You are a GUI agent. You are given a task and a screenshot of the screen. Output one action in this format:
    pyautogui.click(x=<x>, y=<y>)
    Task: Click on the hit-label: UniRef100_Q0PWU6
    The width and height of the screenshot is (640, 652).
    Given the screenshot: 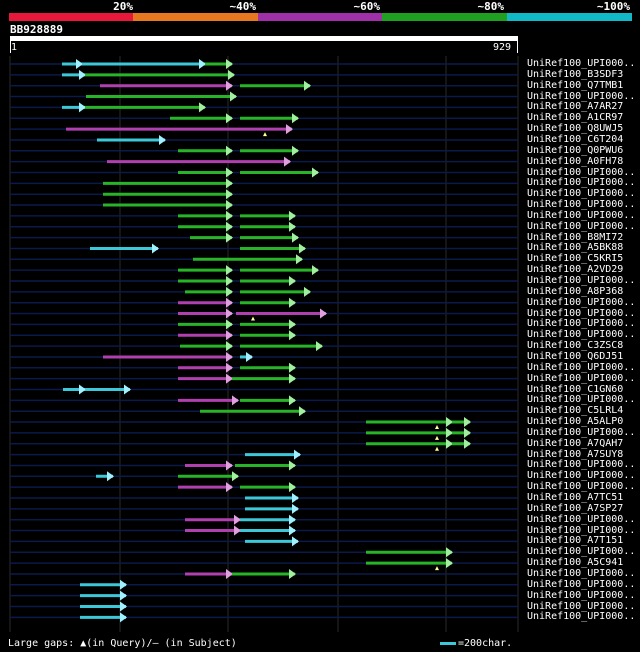 What is the action you would take?
    pyautogui.click(x=575, y=150)
    